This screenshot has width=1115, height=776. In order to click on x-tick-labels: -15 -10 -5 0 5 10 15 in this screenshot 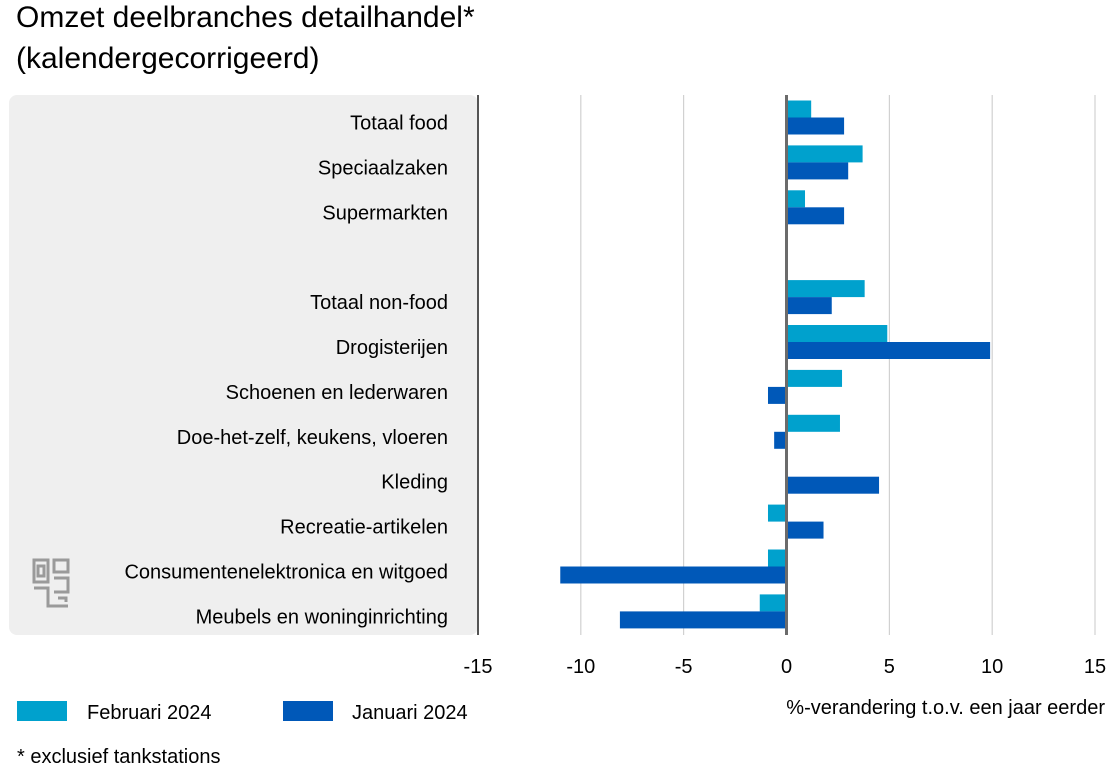, I will do `click(785, 667)`.